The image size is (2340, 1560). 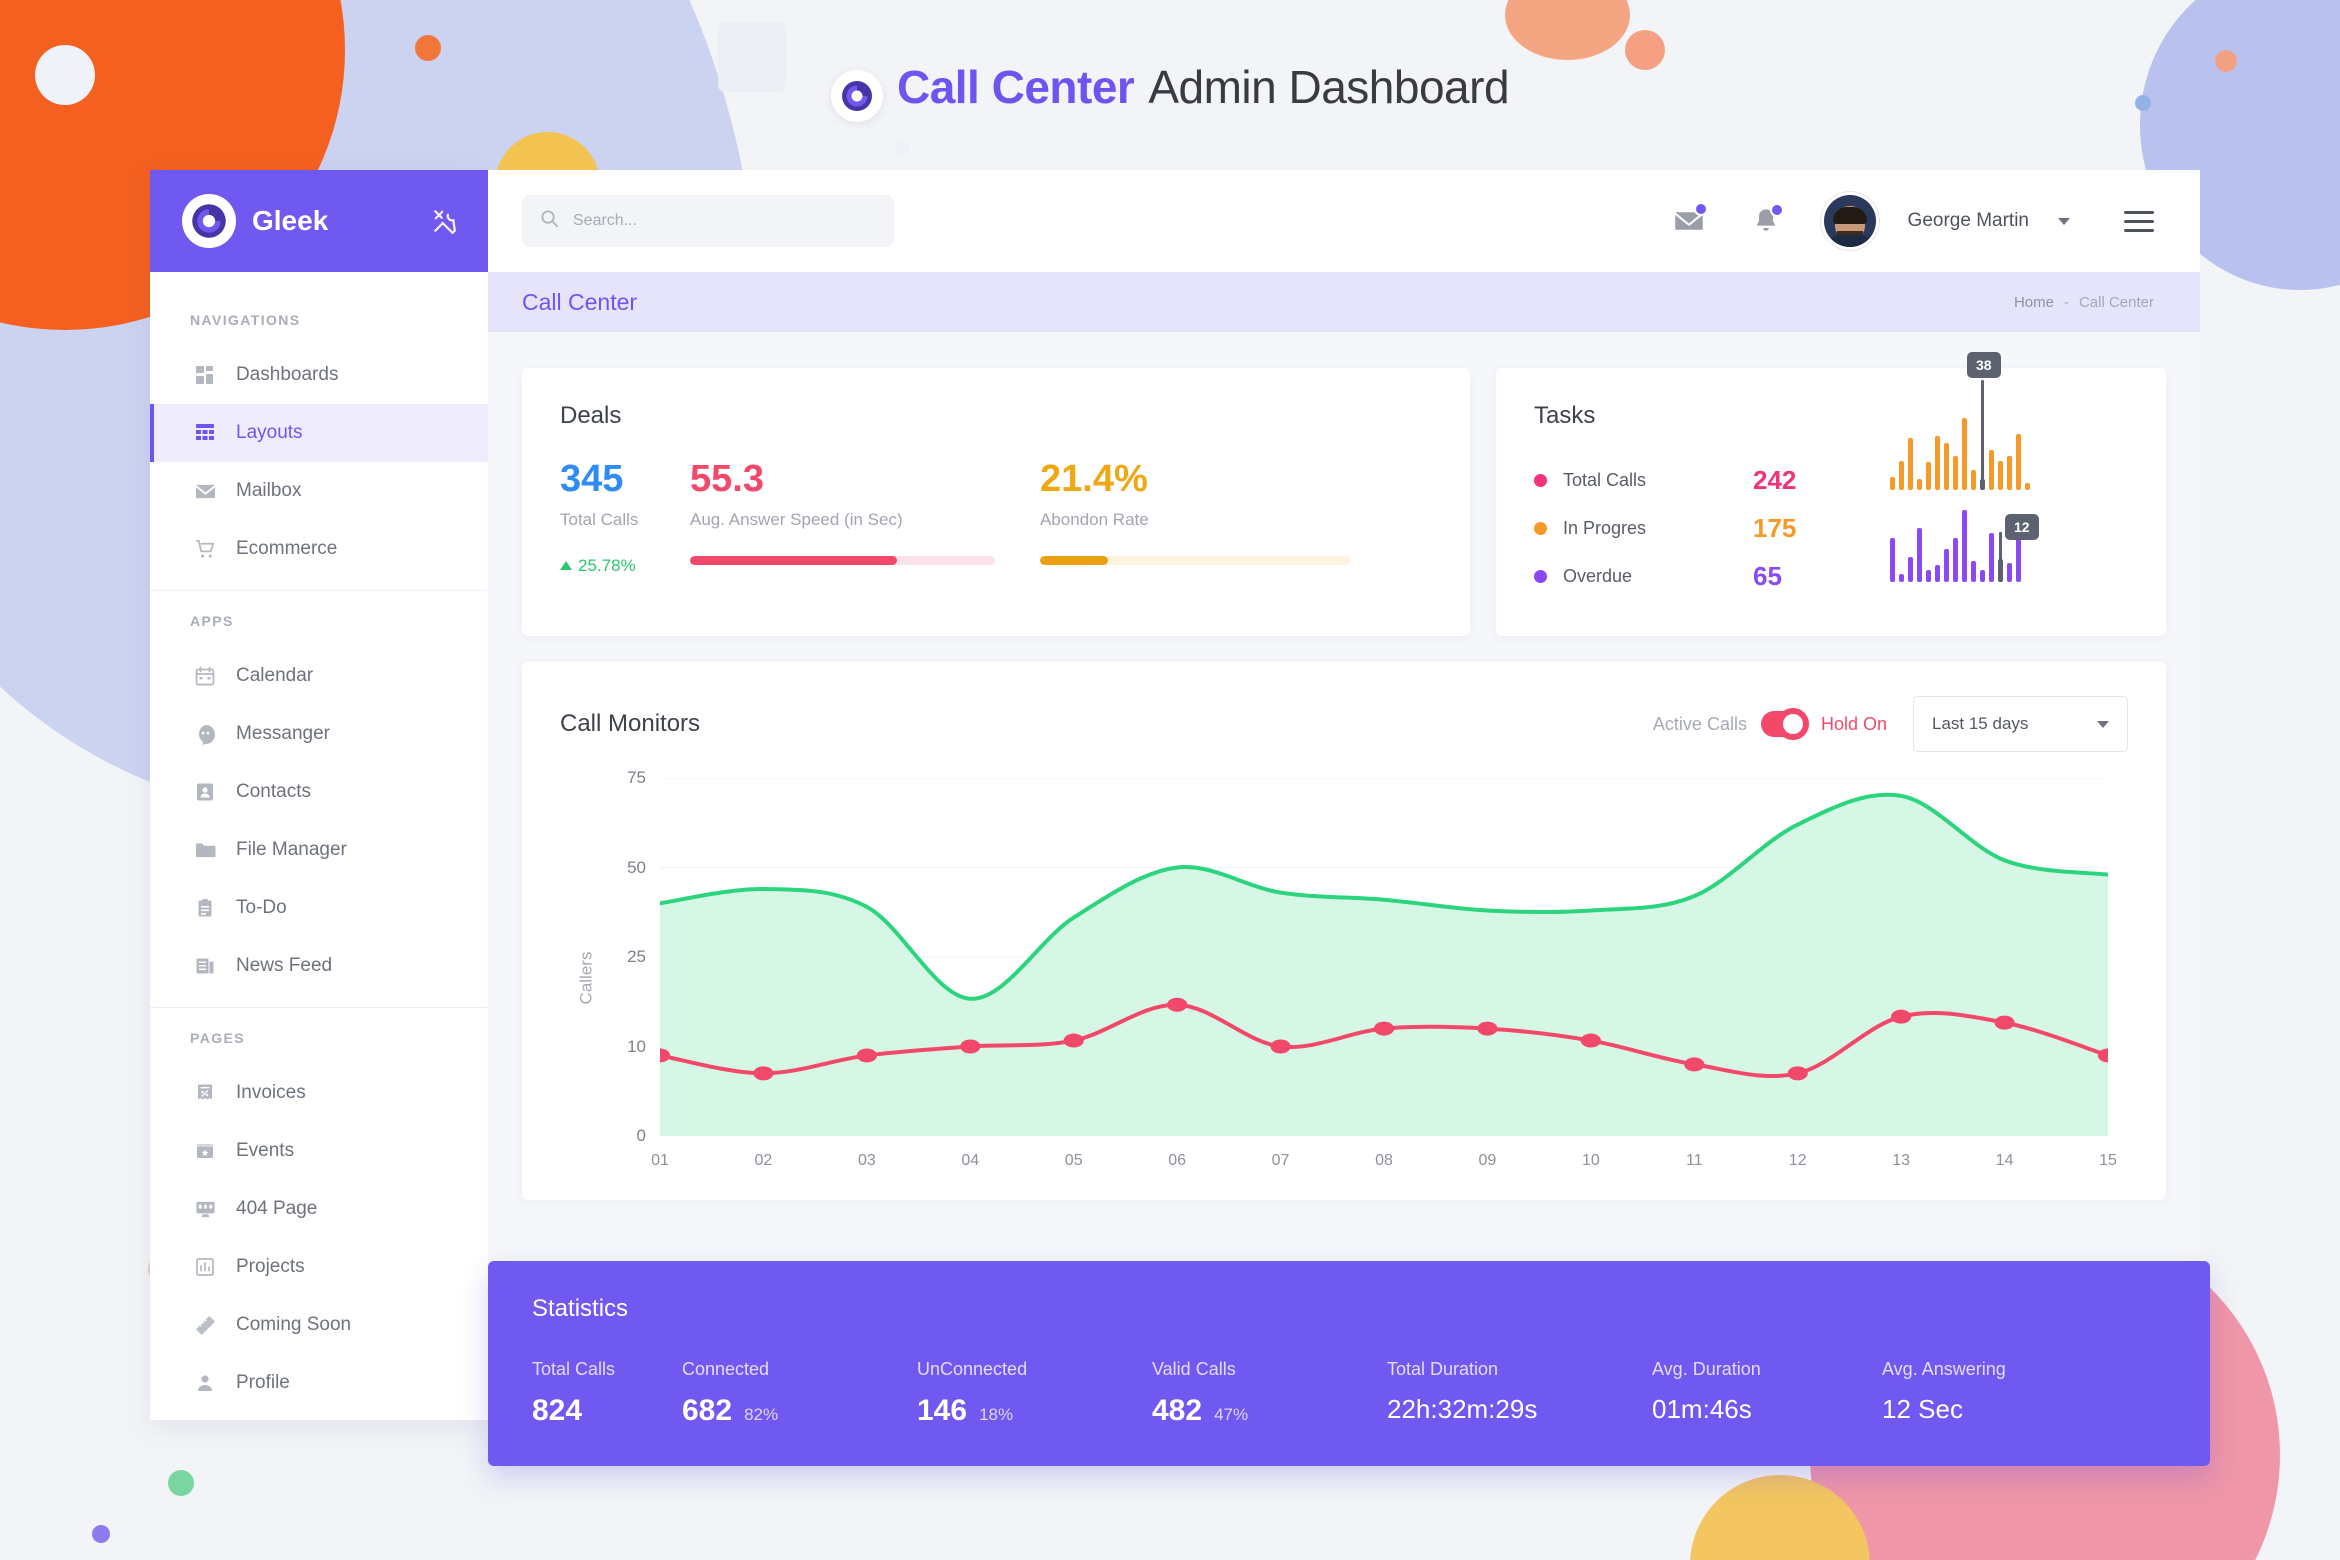 What do you see at coordinates (1968, 220) in the screenshot?
I see `user-name: George Martin` at bounding box center [1968, 220].